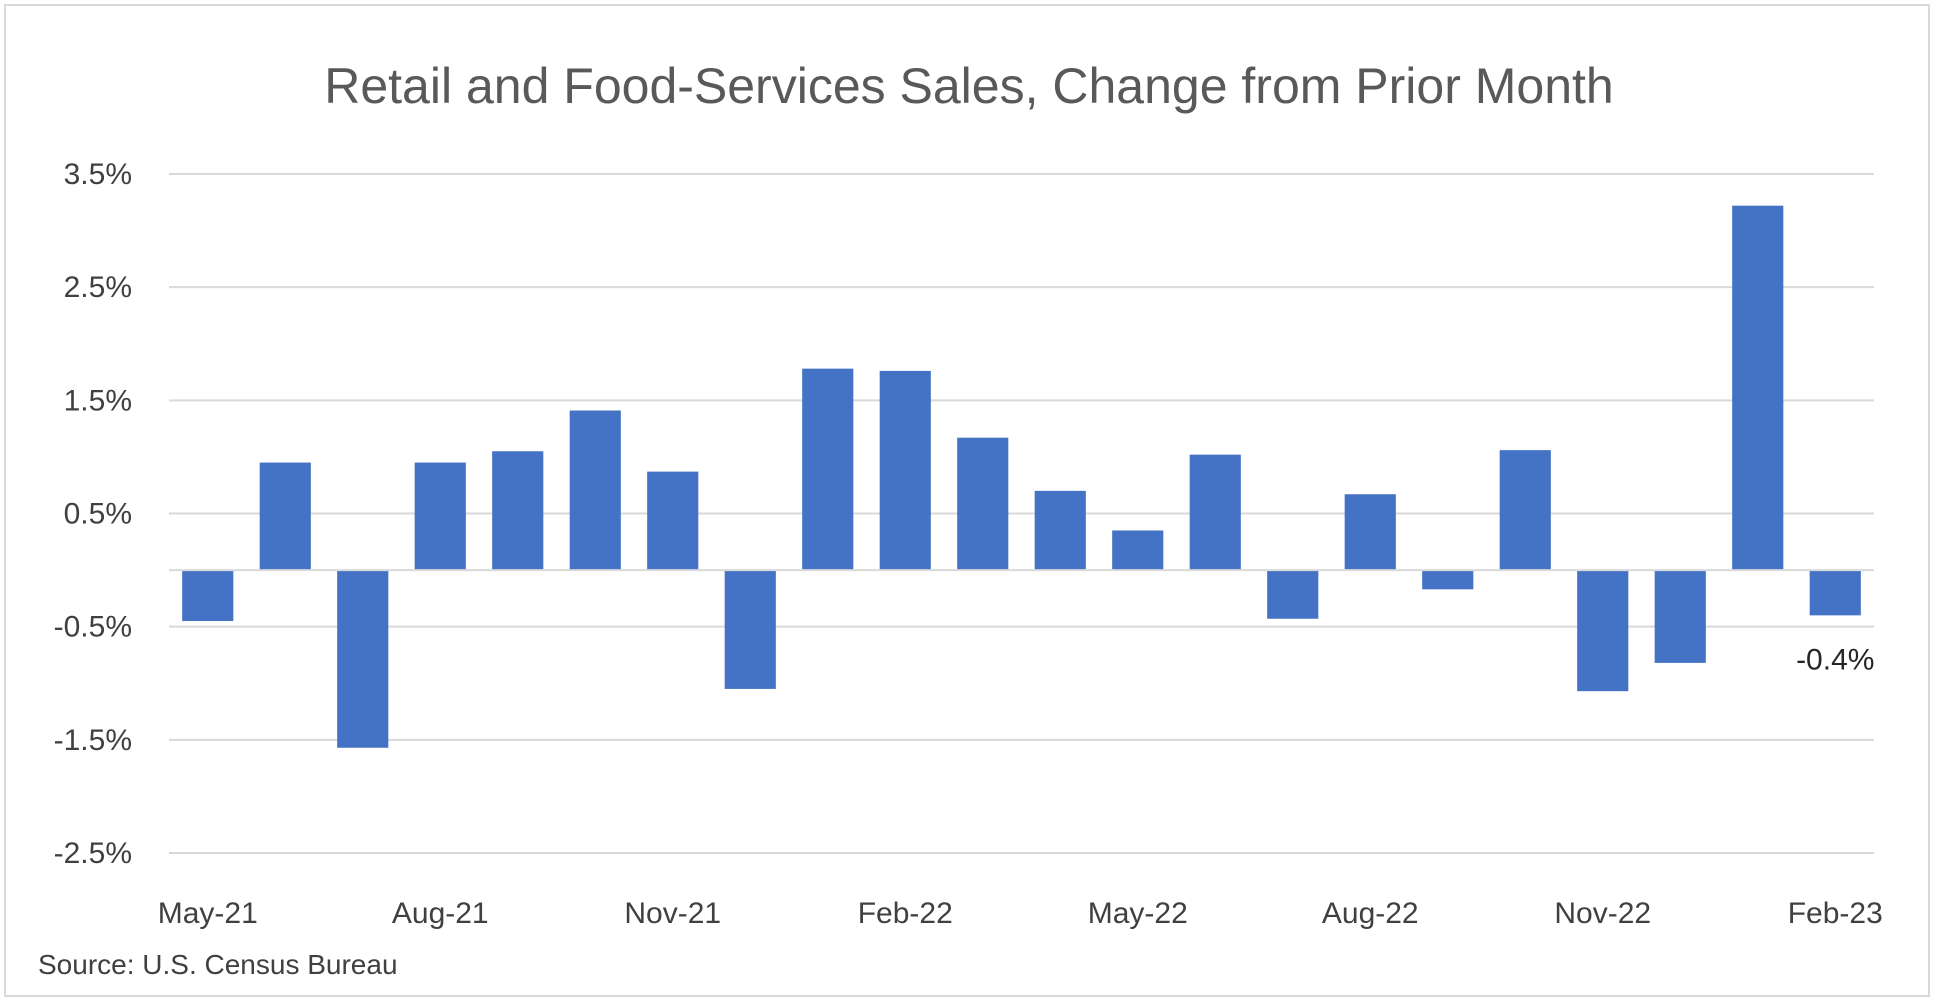 This screenshot has height=1003, width=1938. What do you see at coordinates (1835, 659) in the screenshot?
I see `data-label-feb-23: -0.4%` at bounding box center [1835, 659].